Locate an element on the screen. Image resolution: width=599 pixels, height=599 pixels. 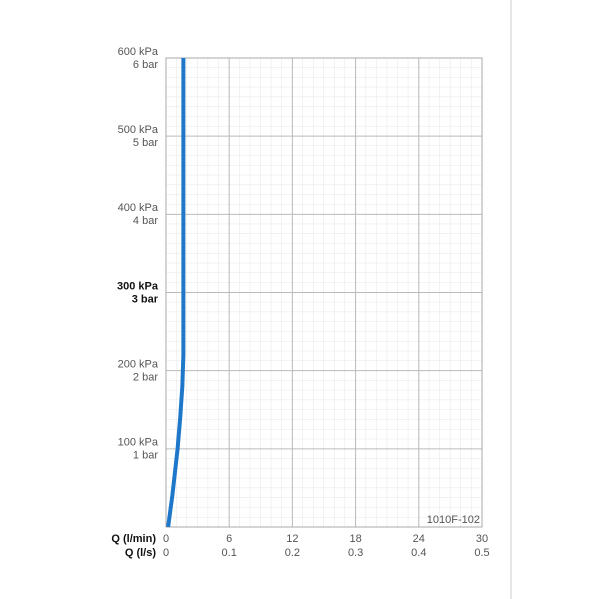
x-tick-label: 0 is located at coordinates (166, 539).